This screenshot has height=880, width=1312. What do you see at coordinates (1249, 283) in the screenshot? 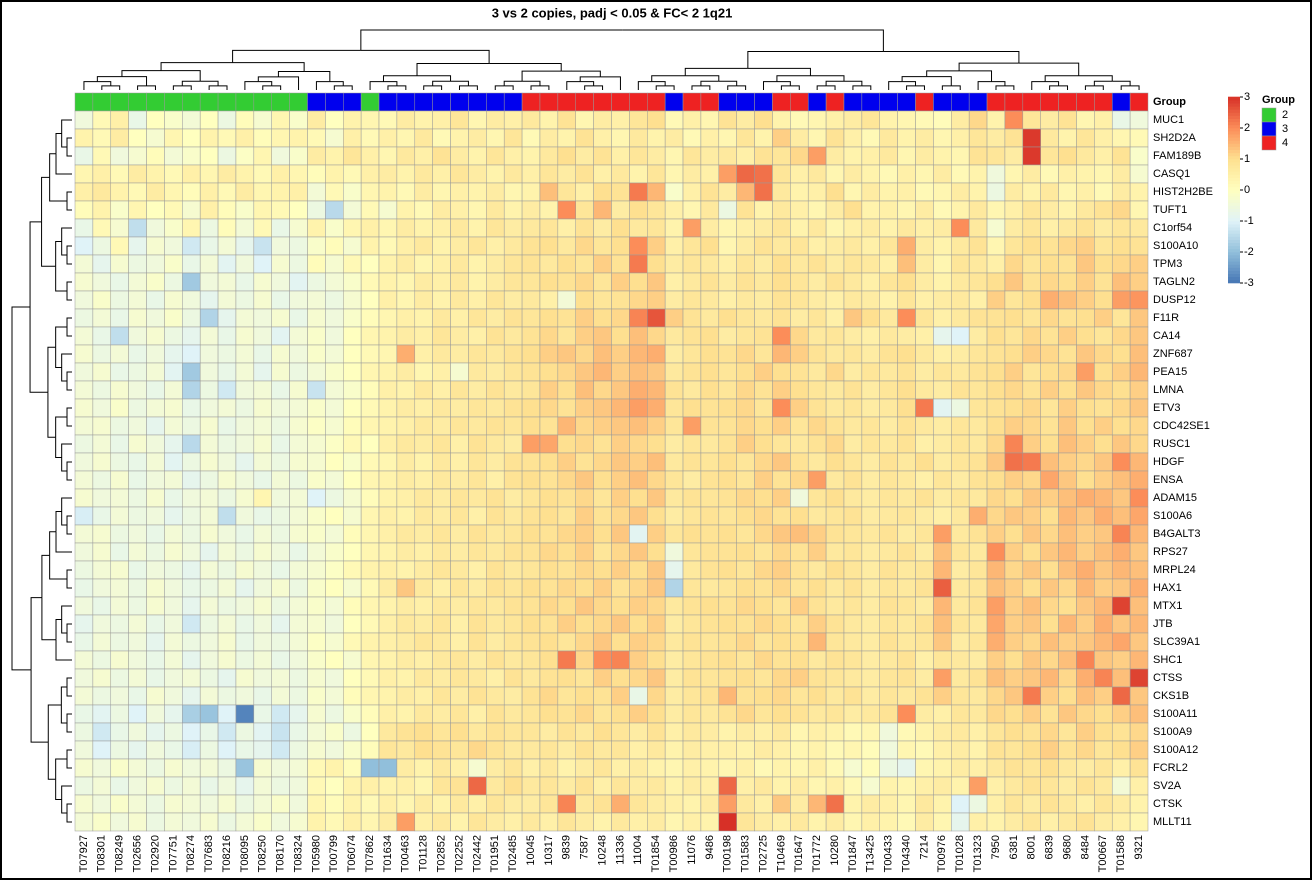
I see `colorbar-tick-label: -3` at bounding box center [1249, 283].